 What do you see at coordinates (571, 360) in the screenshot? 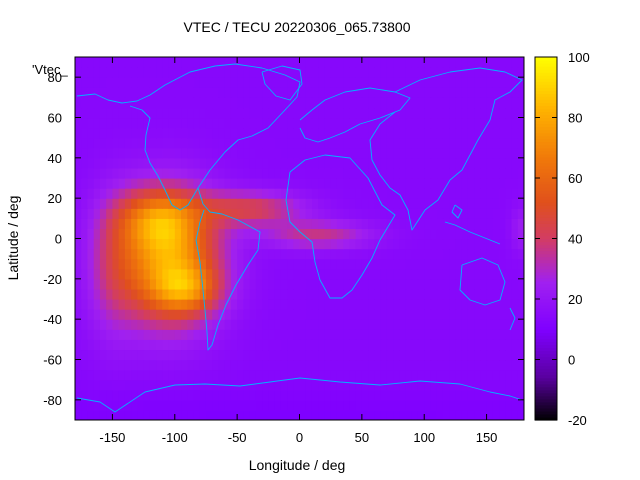
I see `colorbar-tick-label: 0` at bounding box center [571, 360].